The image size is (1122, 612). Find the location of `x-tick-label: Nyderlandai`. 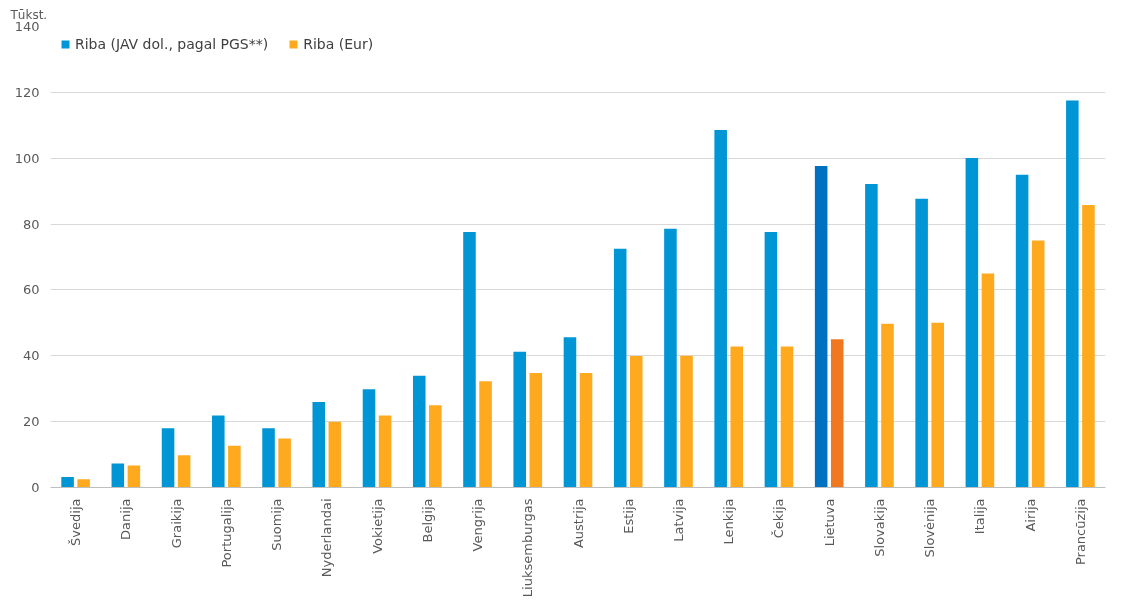

x-tick-label: Nyderlandai is located at coordinates (327, 538).